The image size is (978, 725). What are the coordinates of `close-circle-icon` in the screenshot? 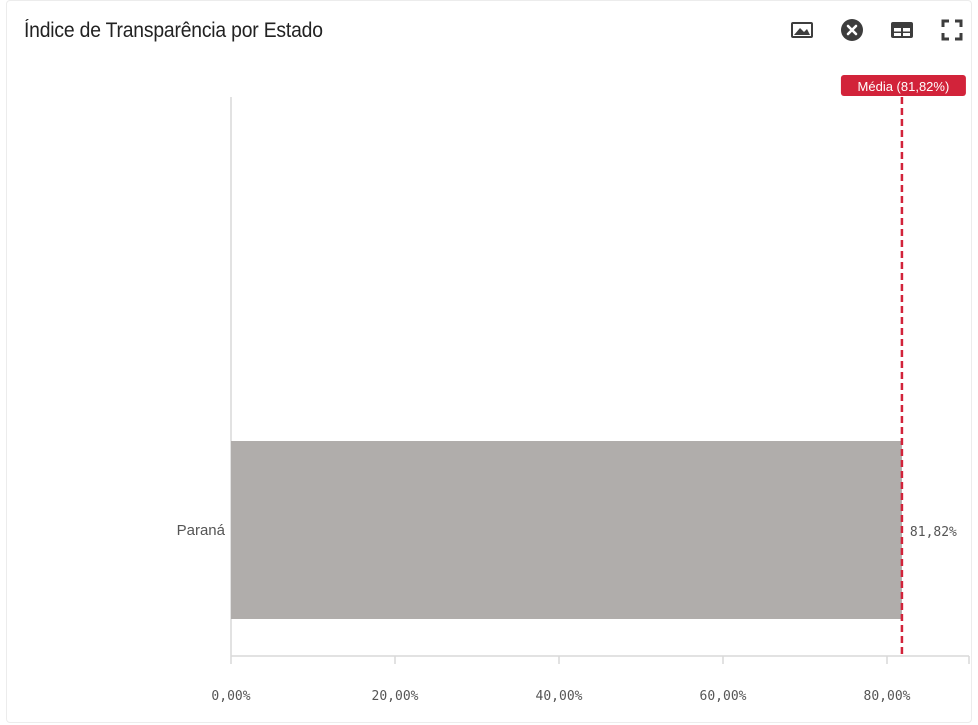 It's located at (852, 30).